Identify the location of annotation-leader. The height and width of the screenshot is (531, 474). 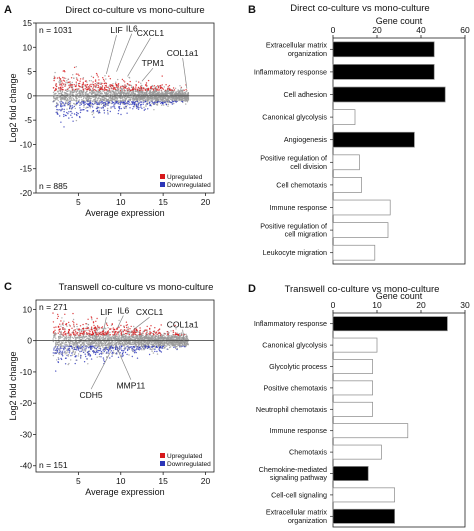
(124, 52).